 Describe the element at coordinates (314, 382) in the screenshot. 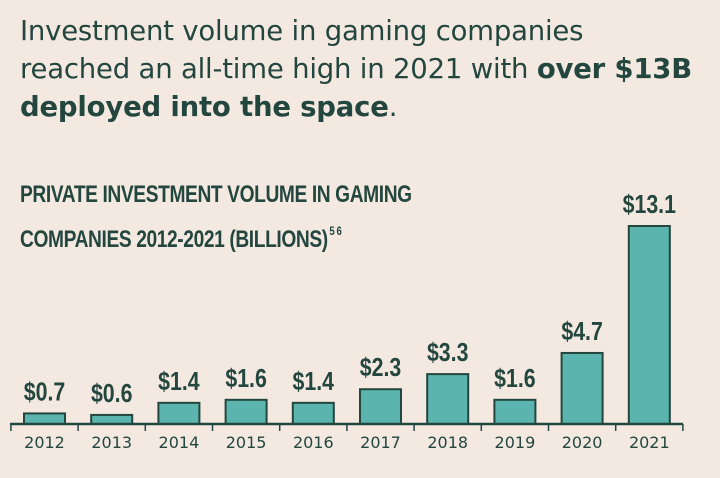

I see `value-label-2016: $1.4` at that location.